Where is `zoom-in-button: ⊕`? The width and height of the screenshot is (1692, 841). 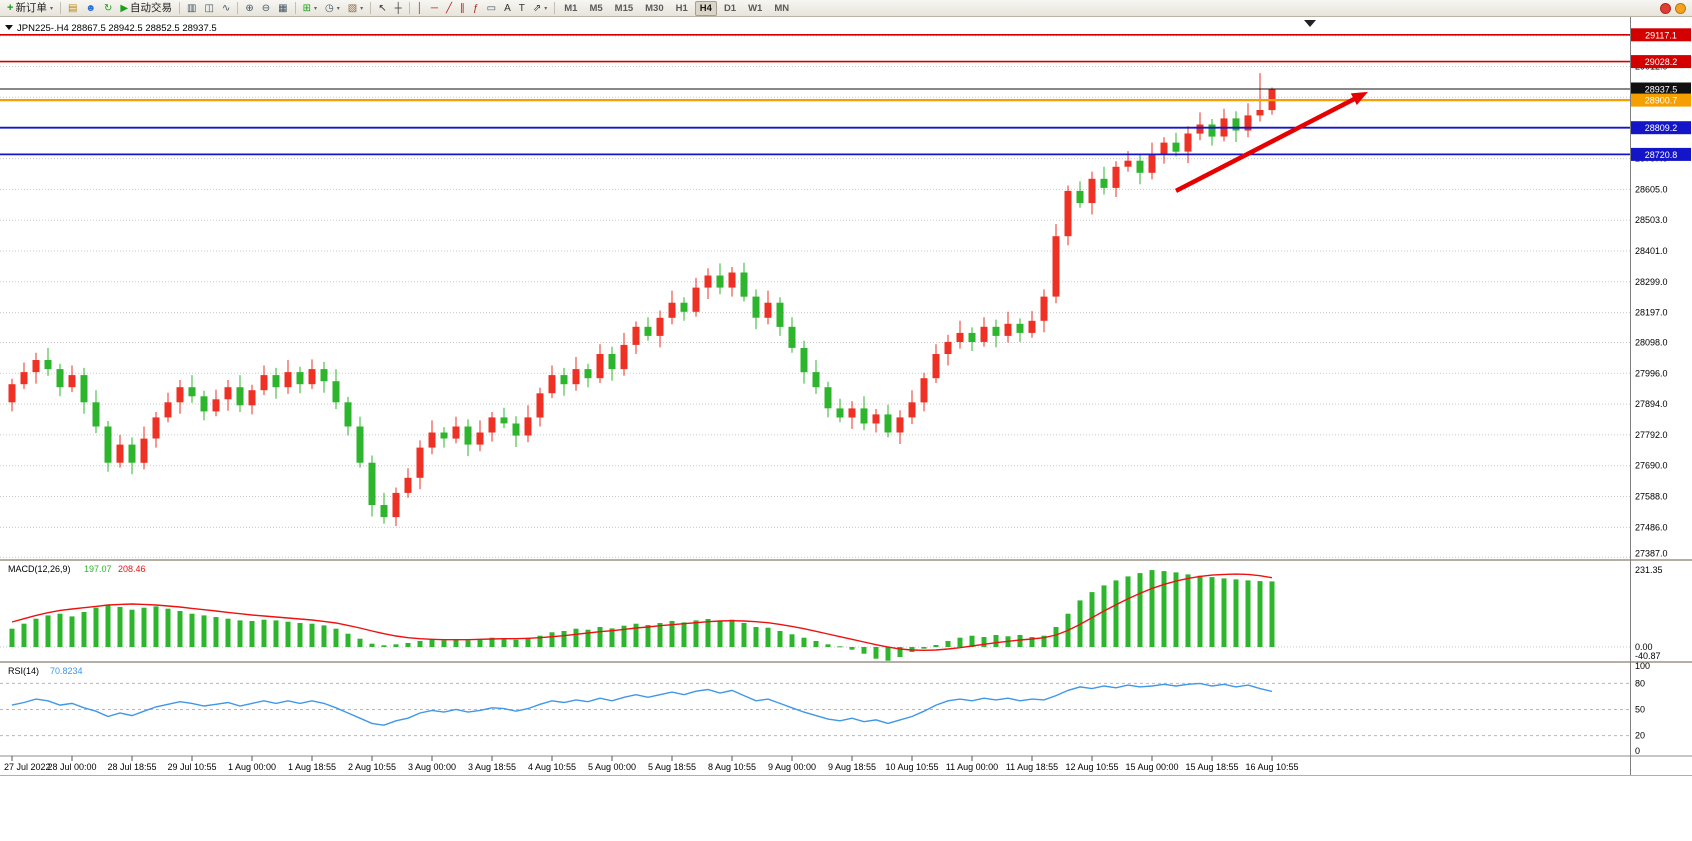
zoom-in-button: ⊕ is located at coordinates (249, 8).